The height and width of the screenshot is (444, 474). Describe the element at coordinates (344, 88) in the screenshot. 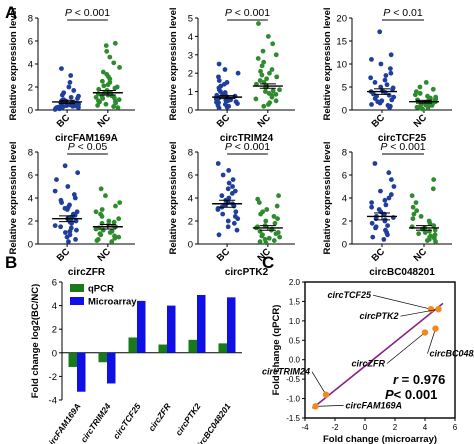

I see `y-tick-label: 5` at that location.